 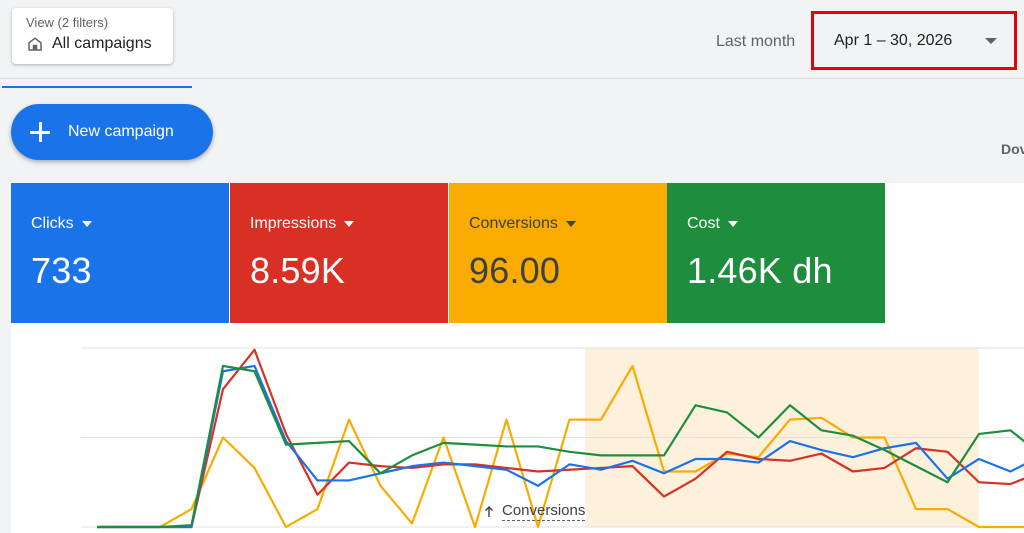 I want to click on metric-card-impressions: Impressions 8.59K, so click(x=339, y=253).